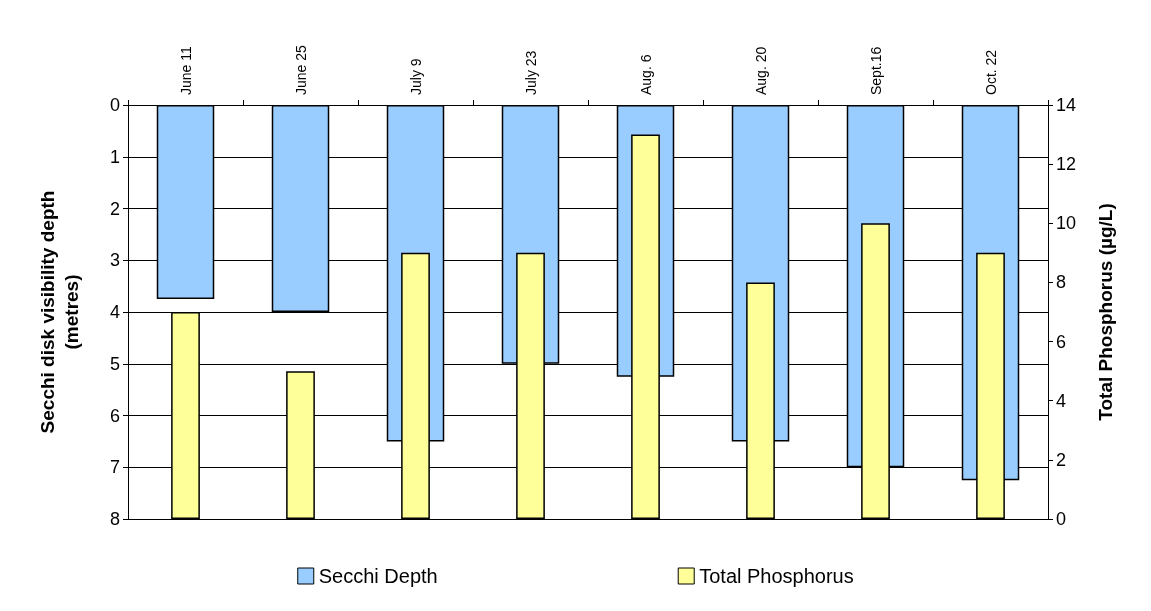 This screenshot has height=611, width=1151. What do you see at coordinates (415, 76) in the screenshot?
I see `x-tick-label: July 9` at bounding box center [415, 76].